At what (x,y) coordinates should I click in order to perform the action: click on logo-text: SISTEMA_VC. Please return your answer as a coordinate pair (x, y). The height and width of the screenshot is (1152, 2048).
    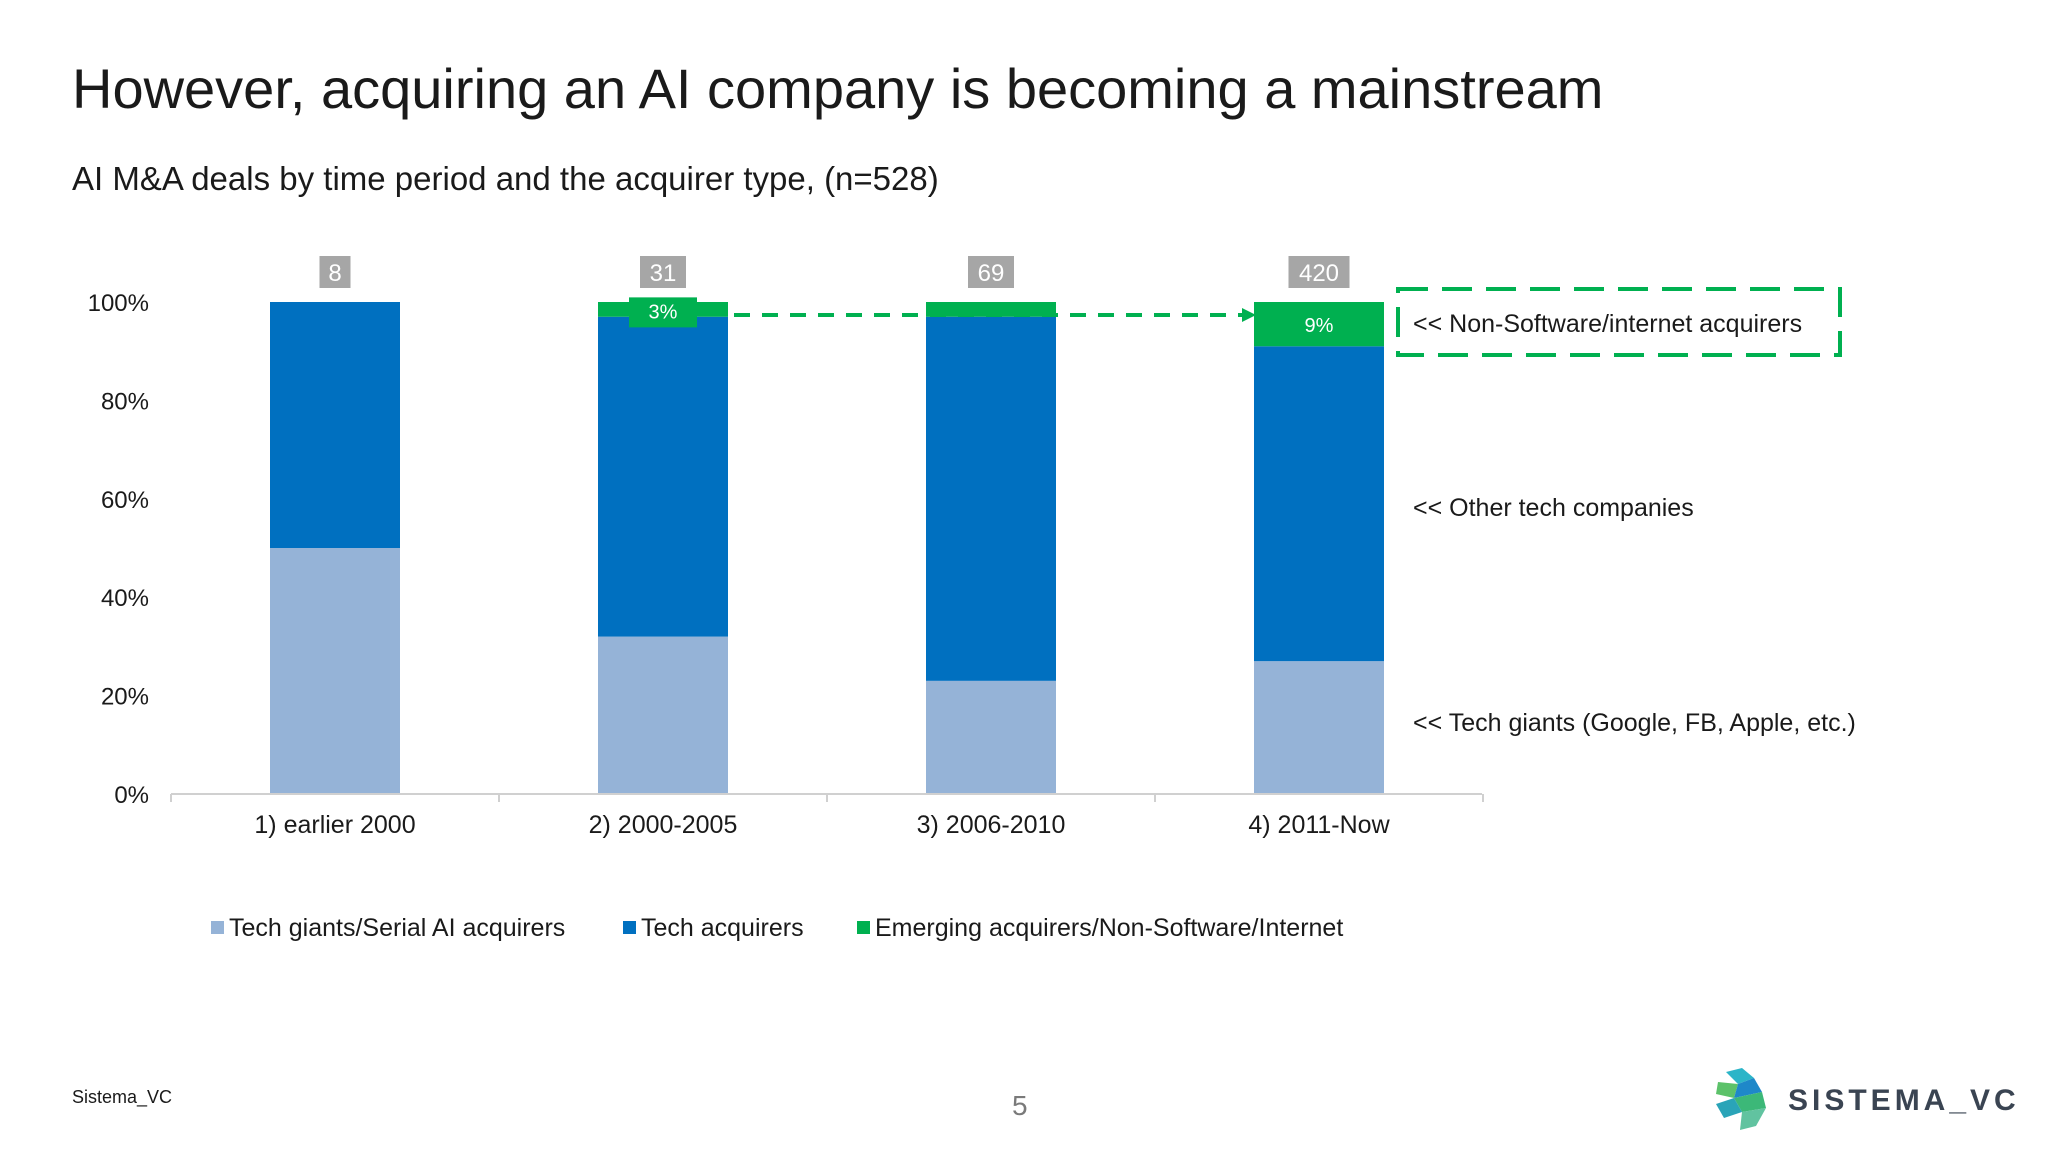
    Looking at the image, I should click on (1904, 1100).